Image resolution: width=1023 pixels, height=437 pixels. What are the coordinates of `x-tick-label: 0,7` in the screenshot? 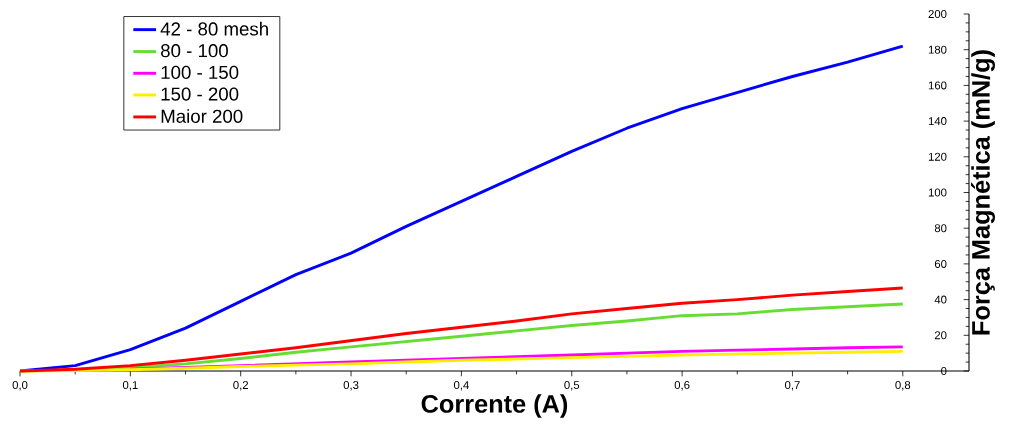 It's located at (792, 386).